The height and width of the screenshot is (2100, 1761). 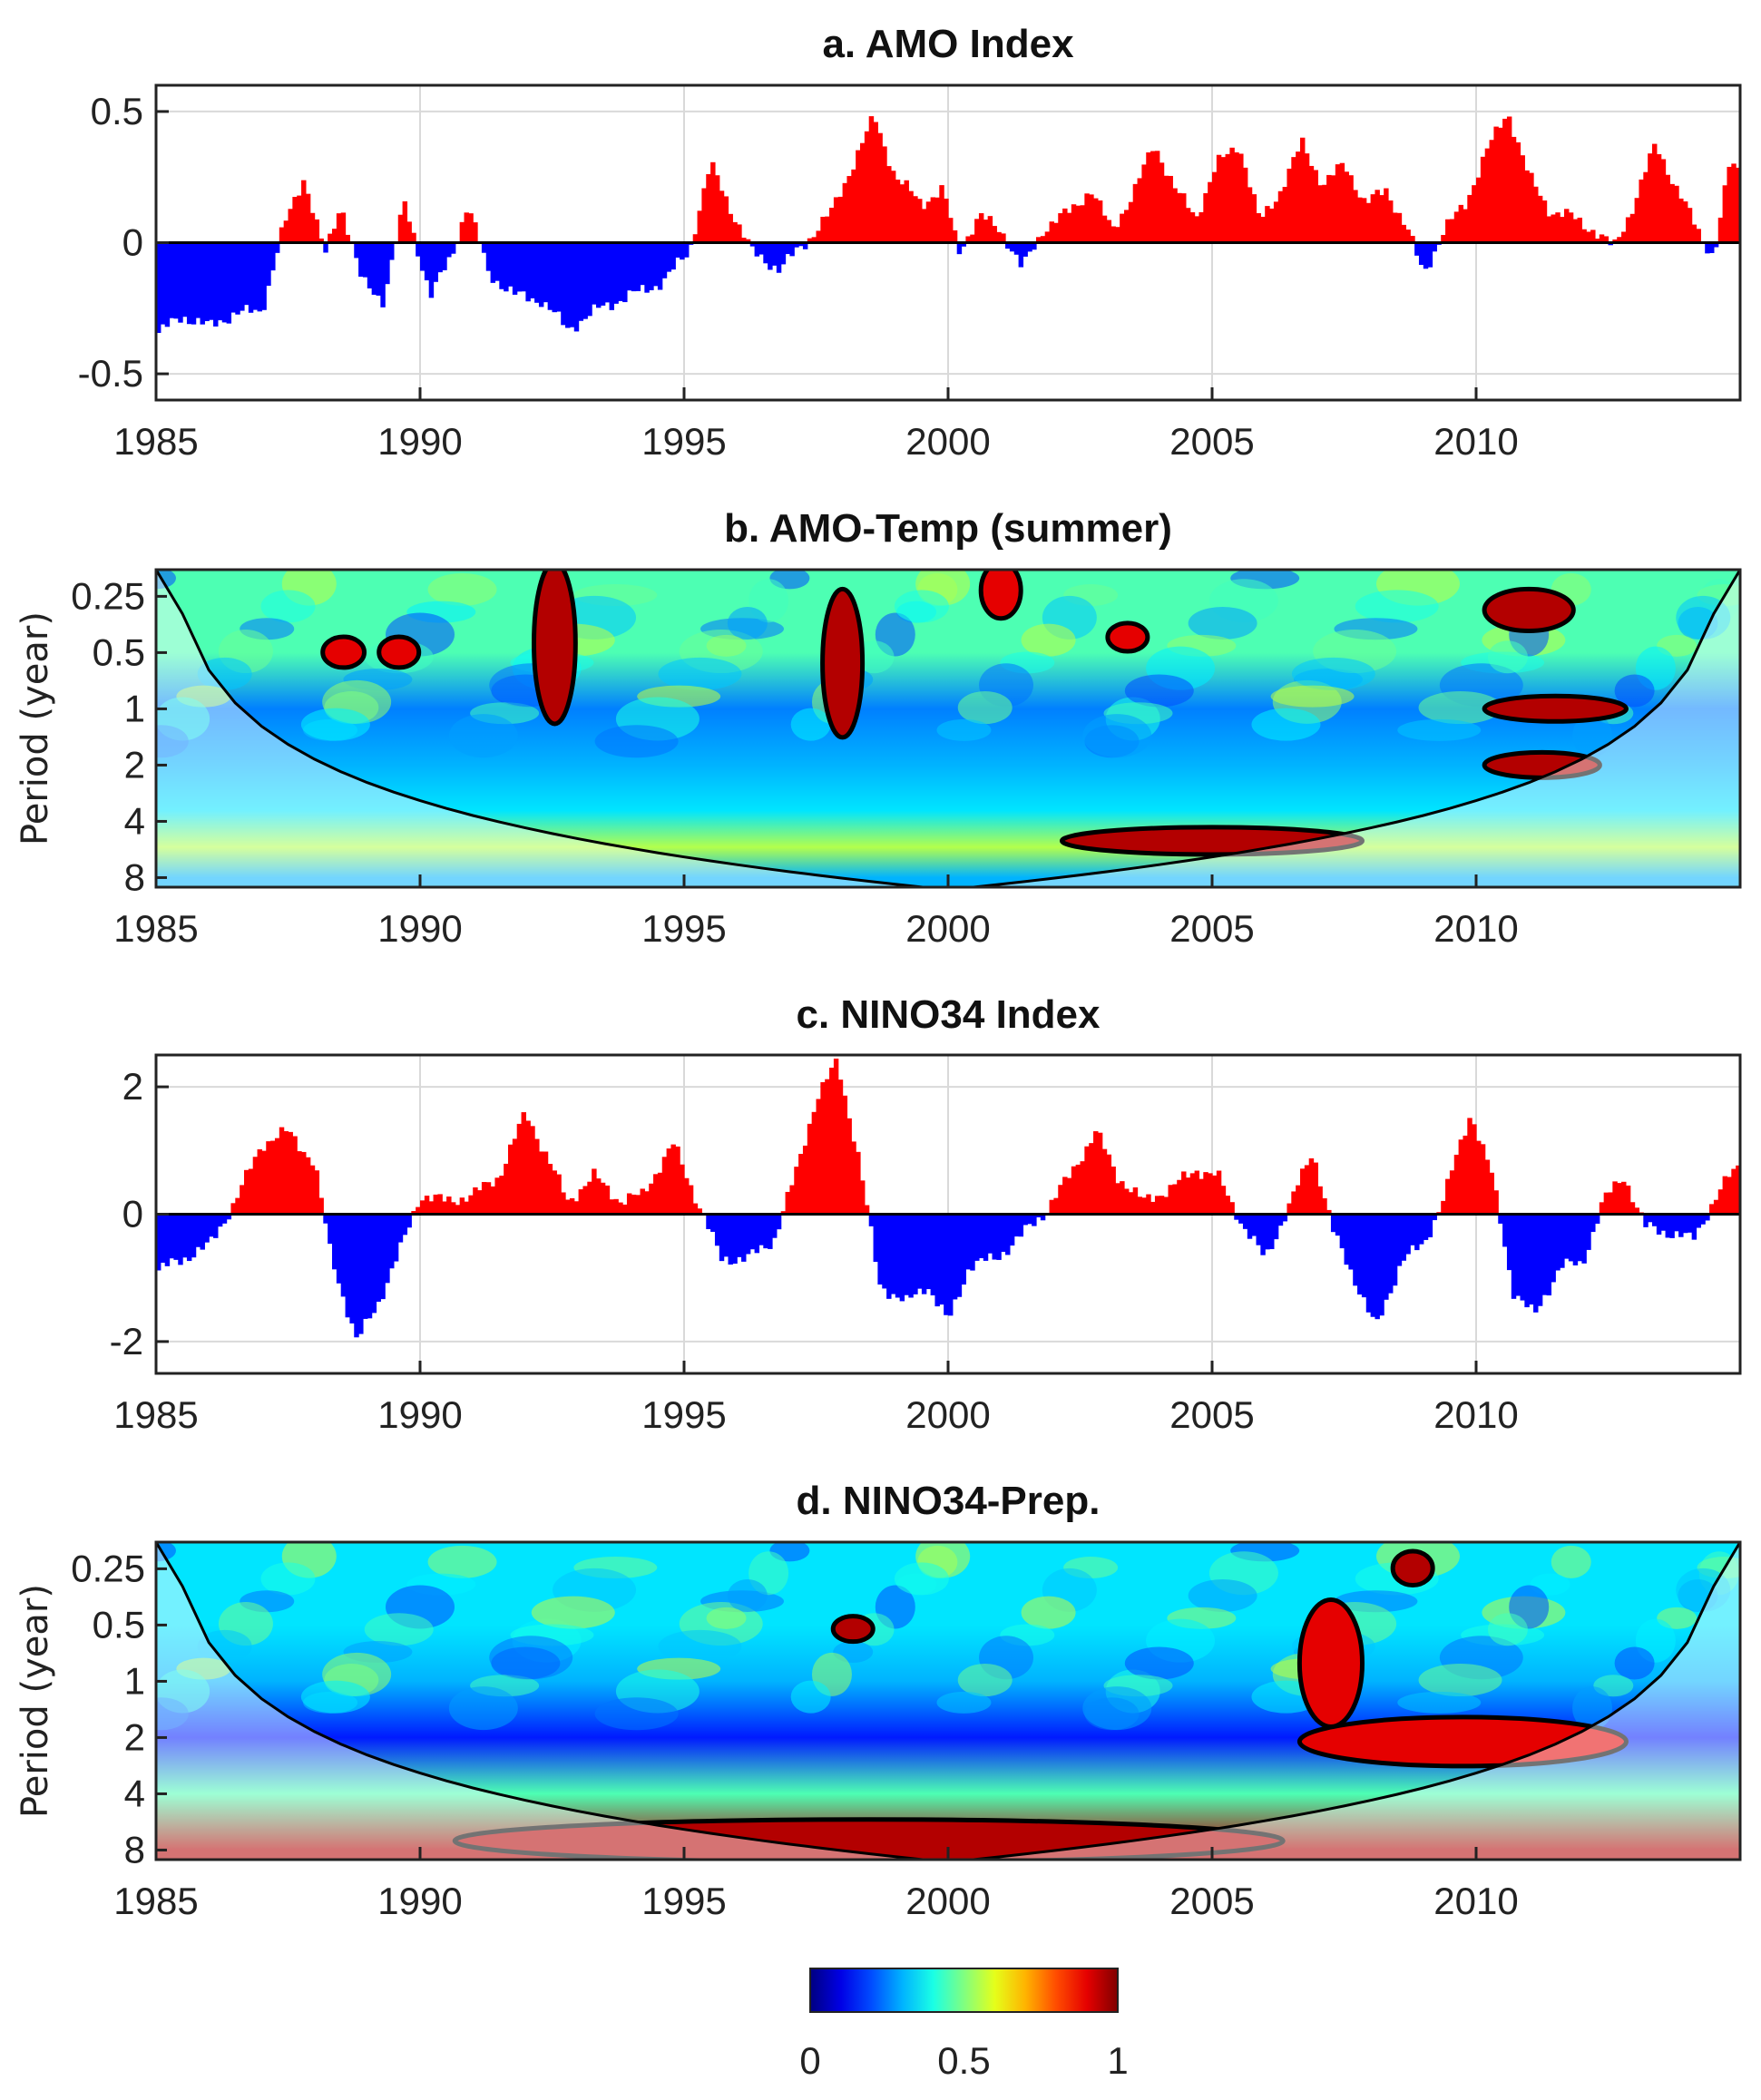 I want to click on amo_temp-heatmap, so click(x=948, y=728).